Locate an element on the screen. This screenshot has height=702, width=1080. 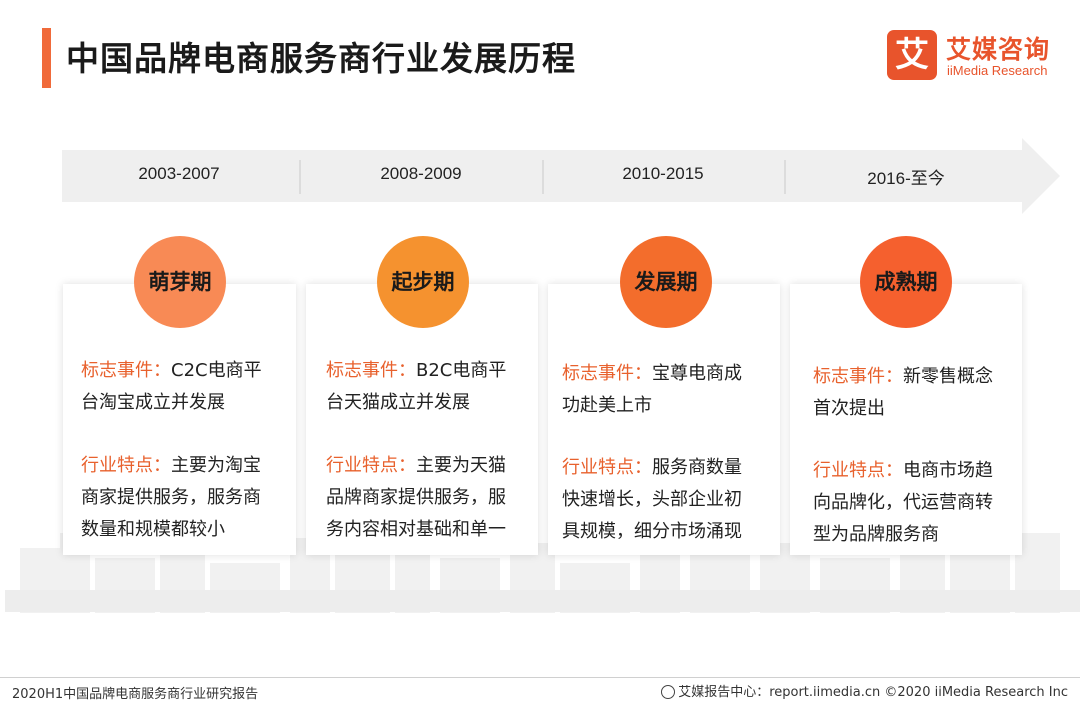
event-text: C2C电商平 is located at coordinates (216, 370).